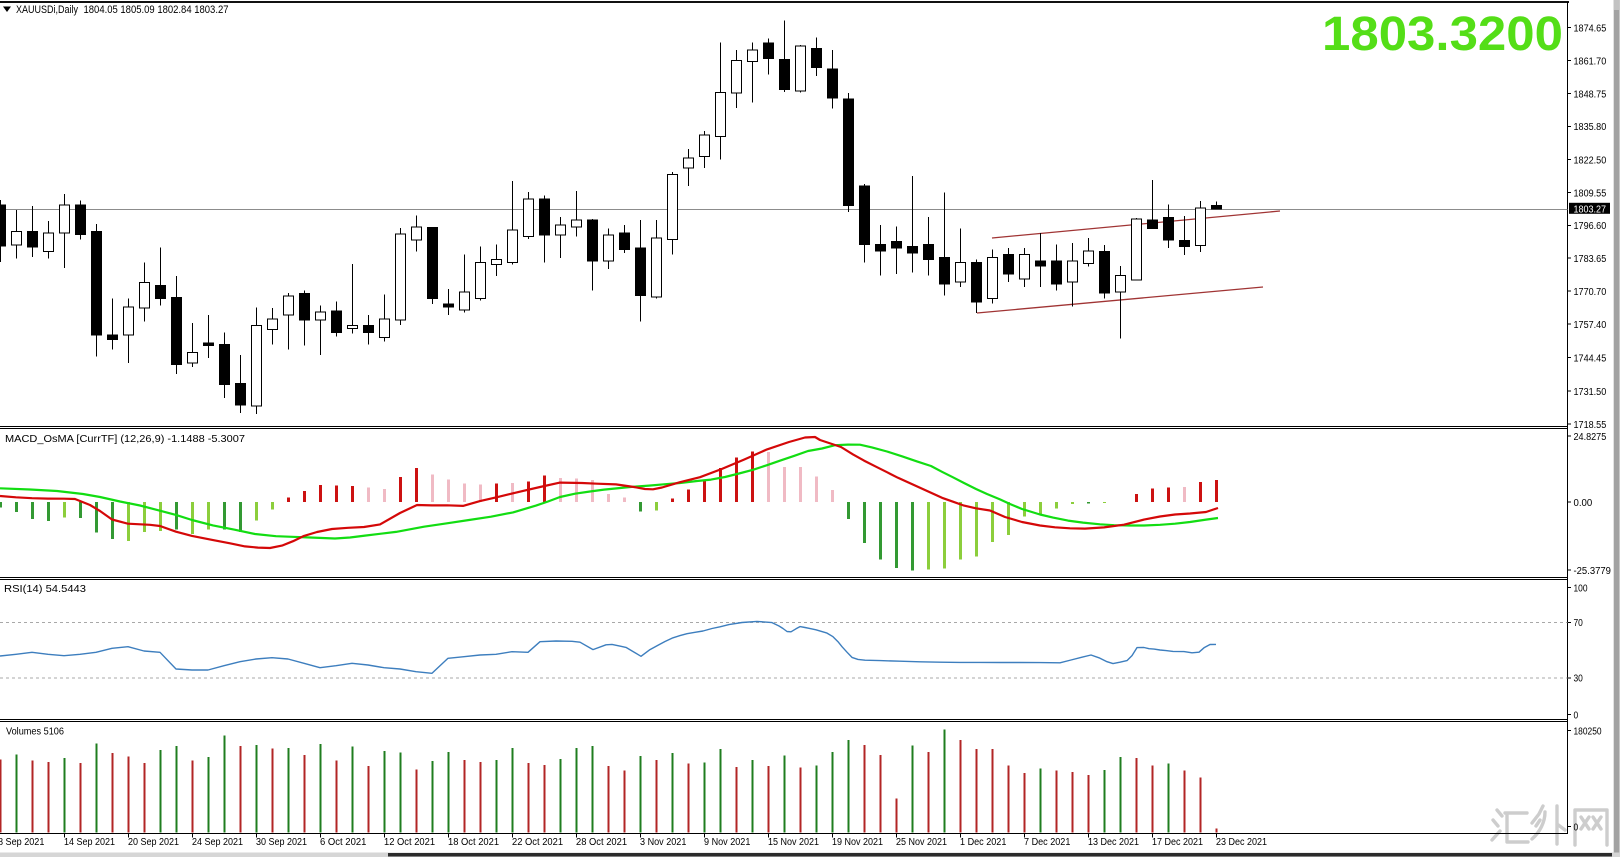  I want to click on svg-text: 6 Oct 2021, so click(343, 842).